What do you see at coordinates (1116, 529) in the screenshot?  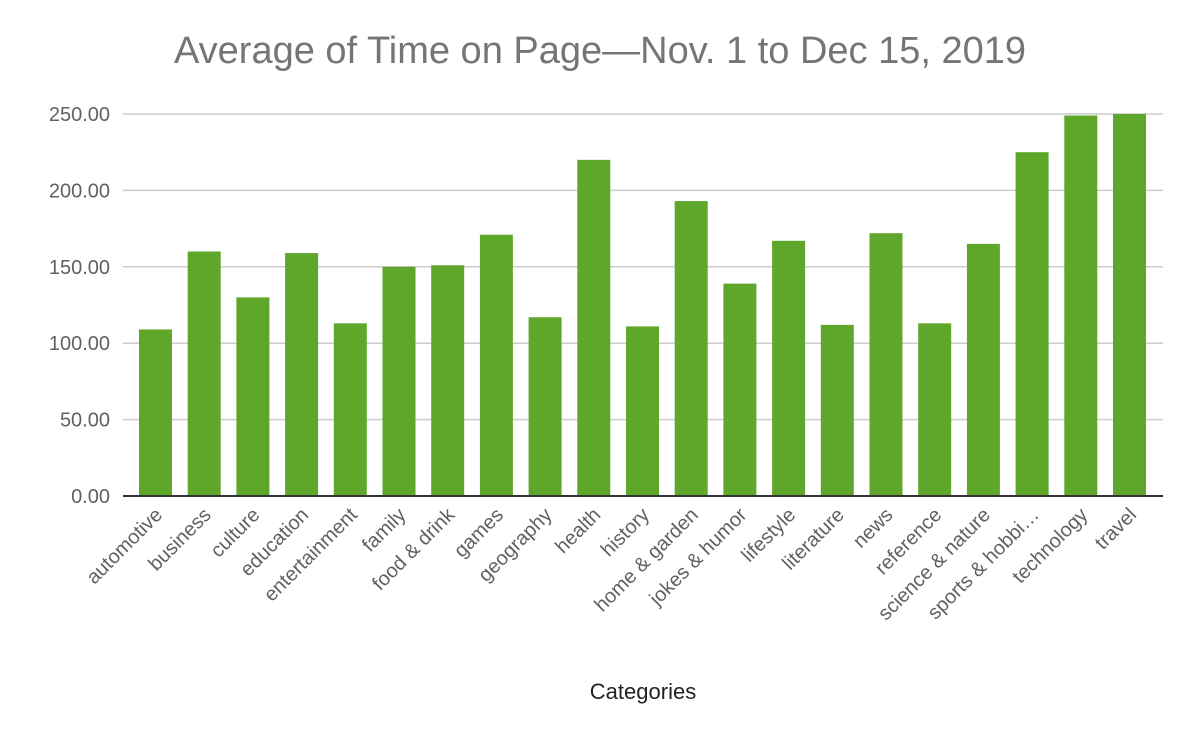 I see `x-tick-label: travel` at bounding box center [1116, 529].